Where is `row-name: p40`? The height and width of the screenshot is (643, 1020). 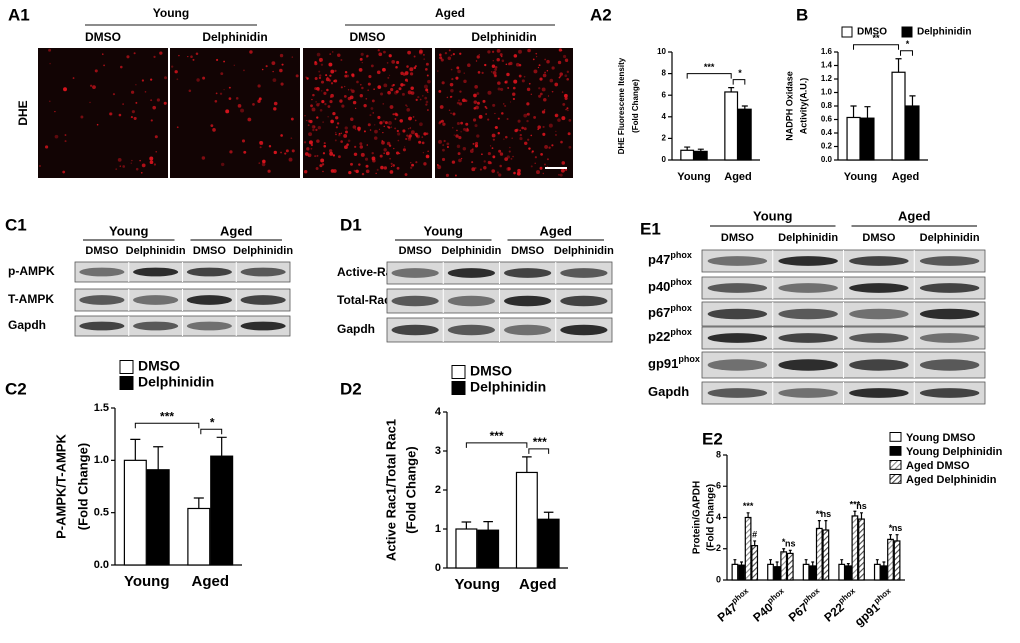
row-name: p40 is located at coordinates (659, 286).